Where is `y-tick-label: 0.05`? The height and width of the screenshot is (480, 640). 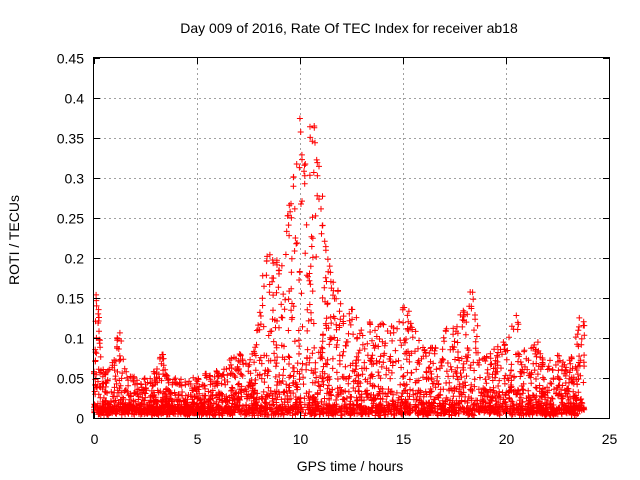
y-tick-label: 0.05 is located at coordinates (70, 379).